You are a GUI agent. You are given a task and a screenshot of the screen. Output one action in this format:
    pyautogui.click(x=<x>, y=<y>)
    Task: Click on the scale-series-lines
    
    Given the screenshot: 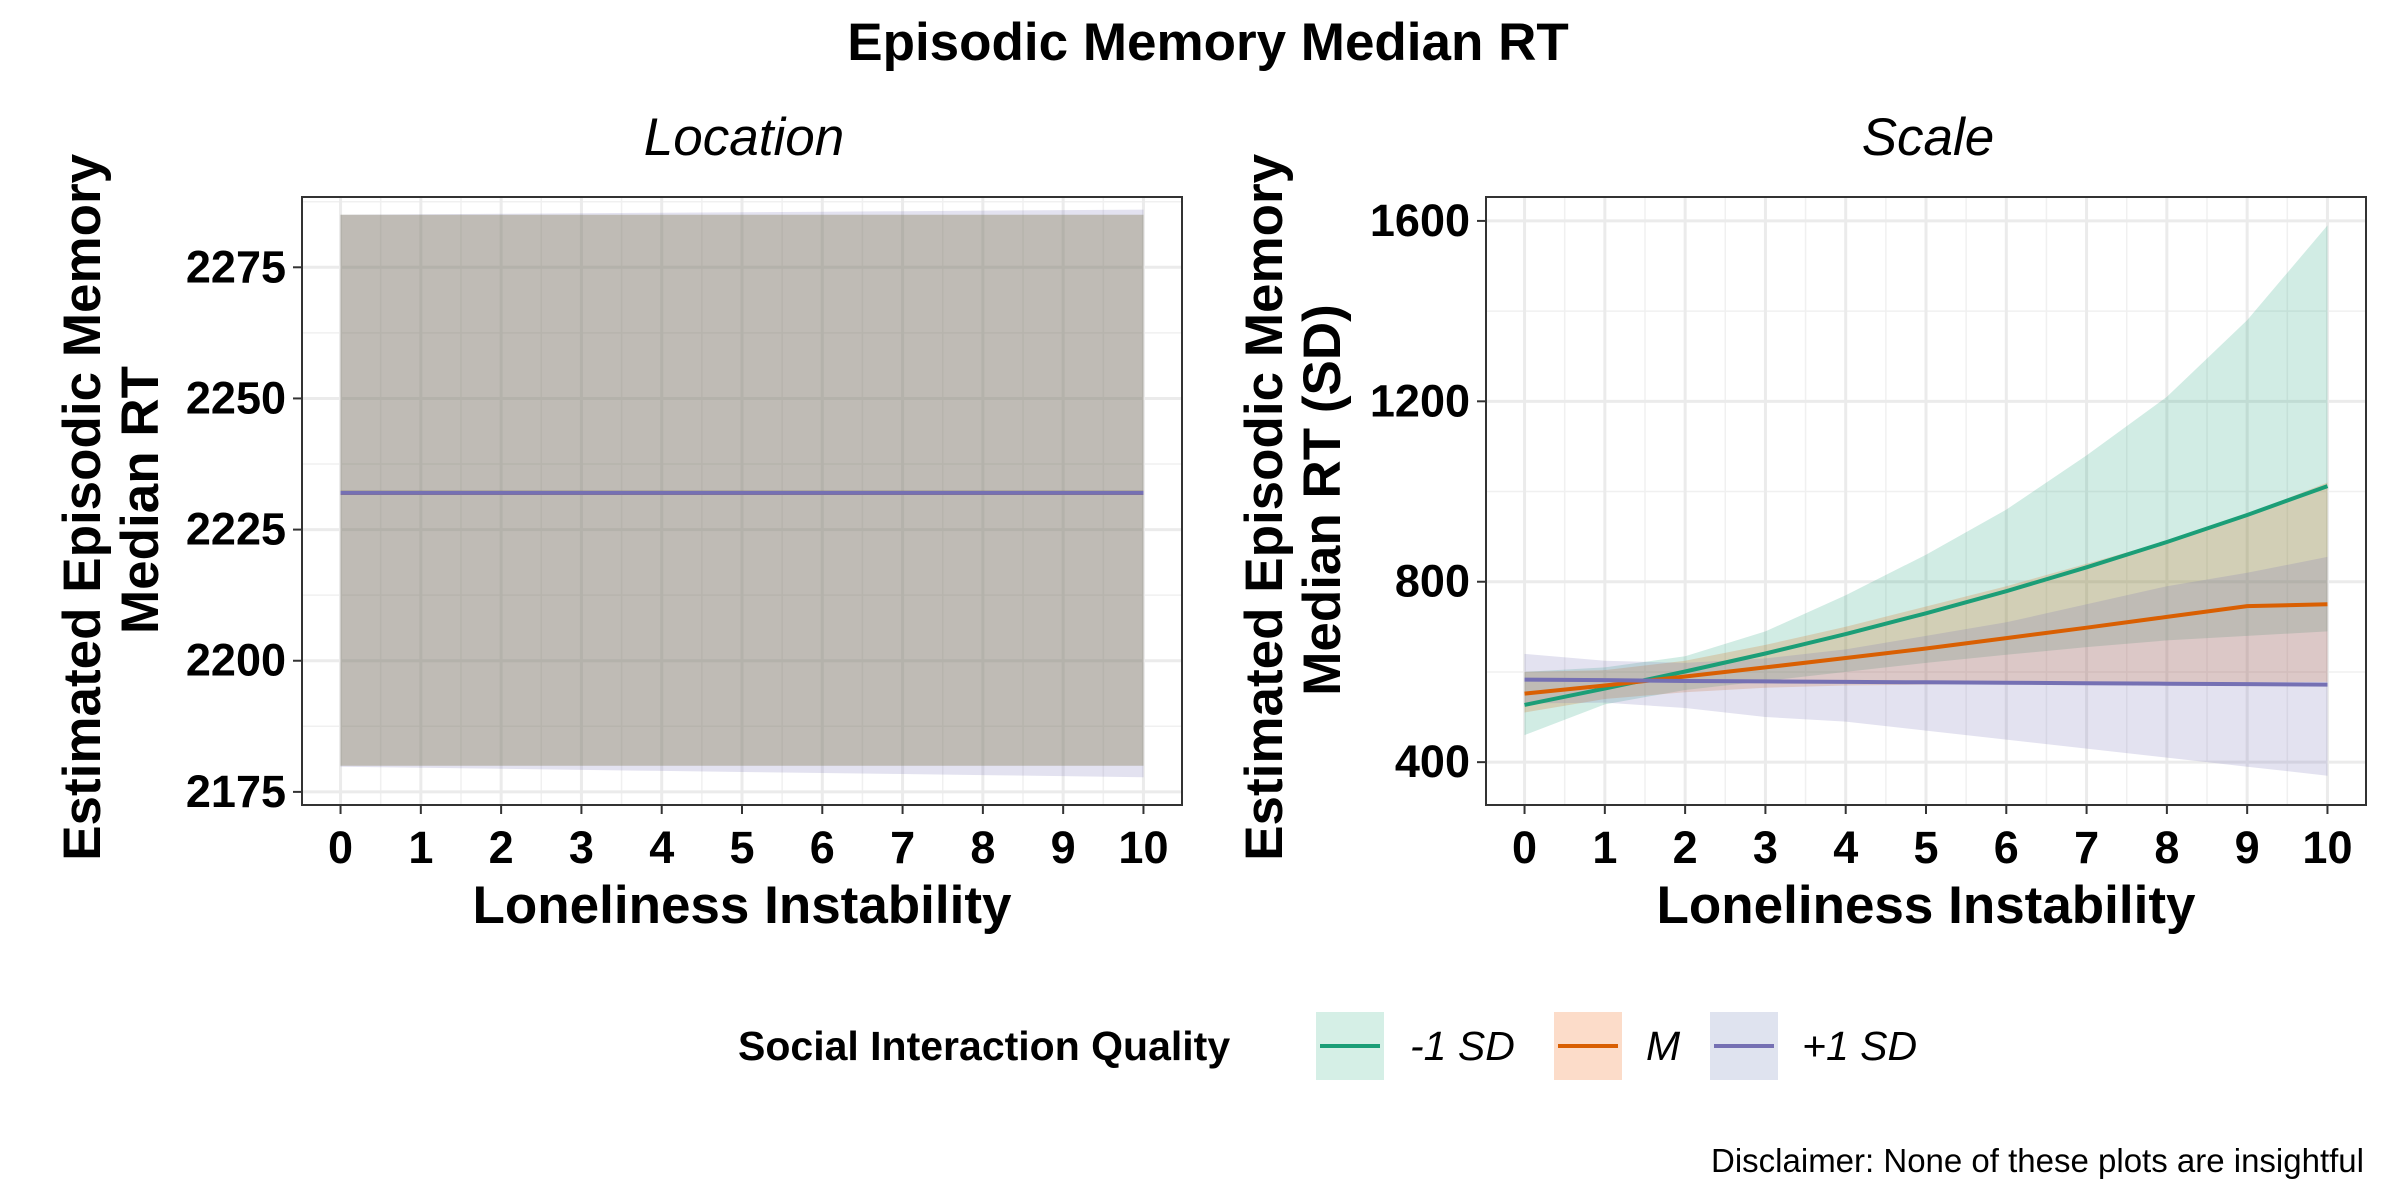 What is the action you would take?
    pyautogui.click(x=1926, y=595)
    